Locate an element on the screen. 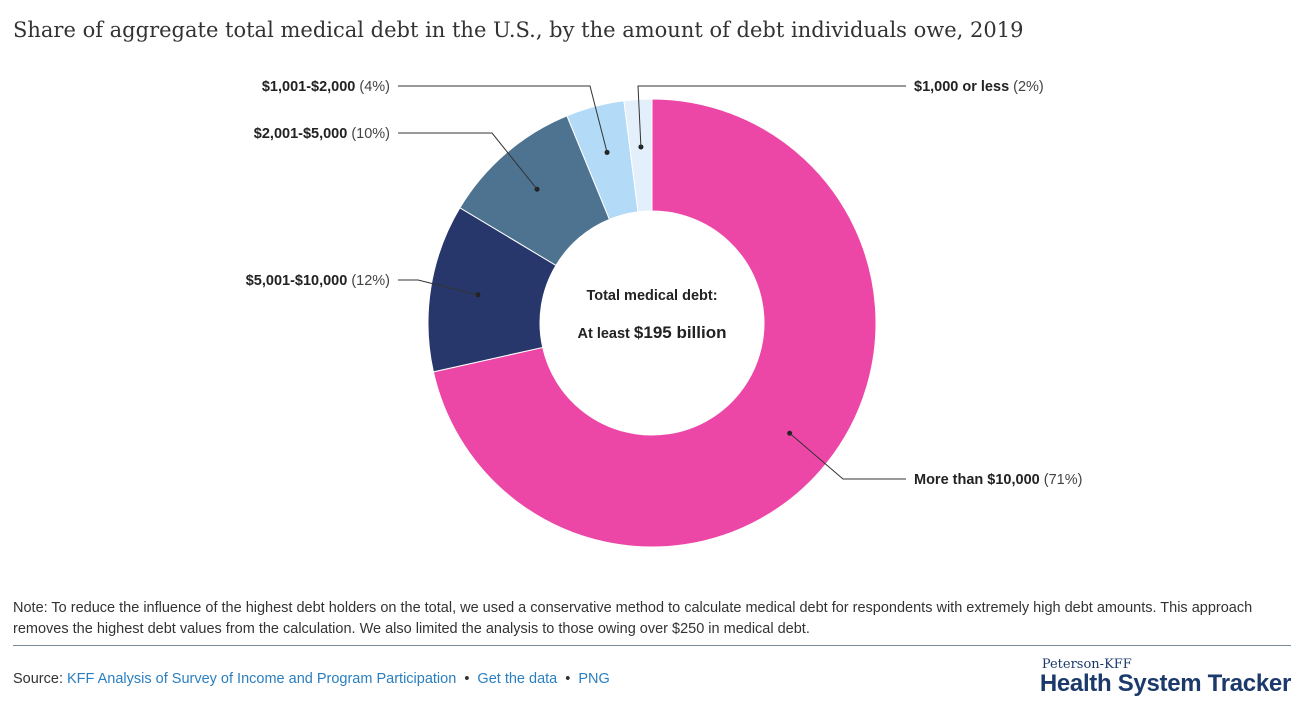 This screenshot has height=718, width=1302. logo-big-text: Health System Tracker is located at coordinates (1165, 683).